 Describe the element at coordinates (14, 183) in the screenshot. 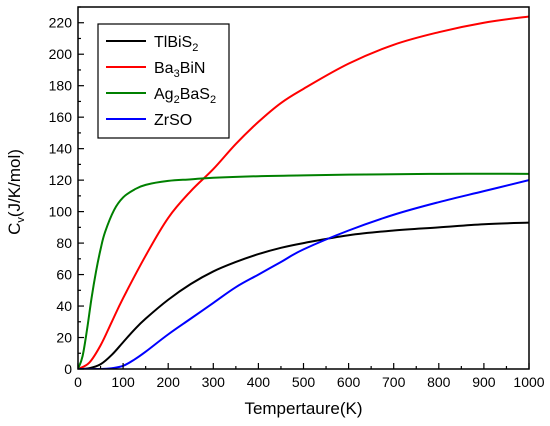

I see `y-axis-label-rest: (J/K/mol)` at that location.